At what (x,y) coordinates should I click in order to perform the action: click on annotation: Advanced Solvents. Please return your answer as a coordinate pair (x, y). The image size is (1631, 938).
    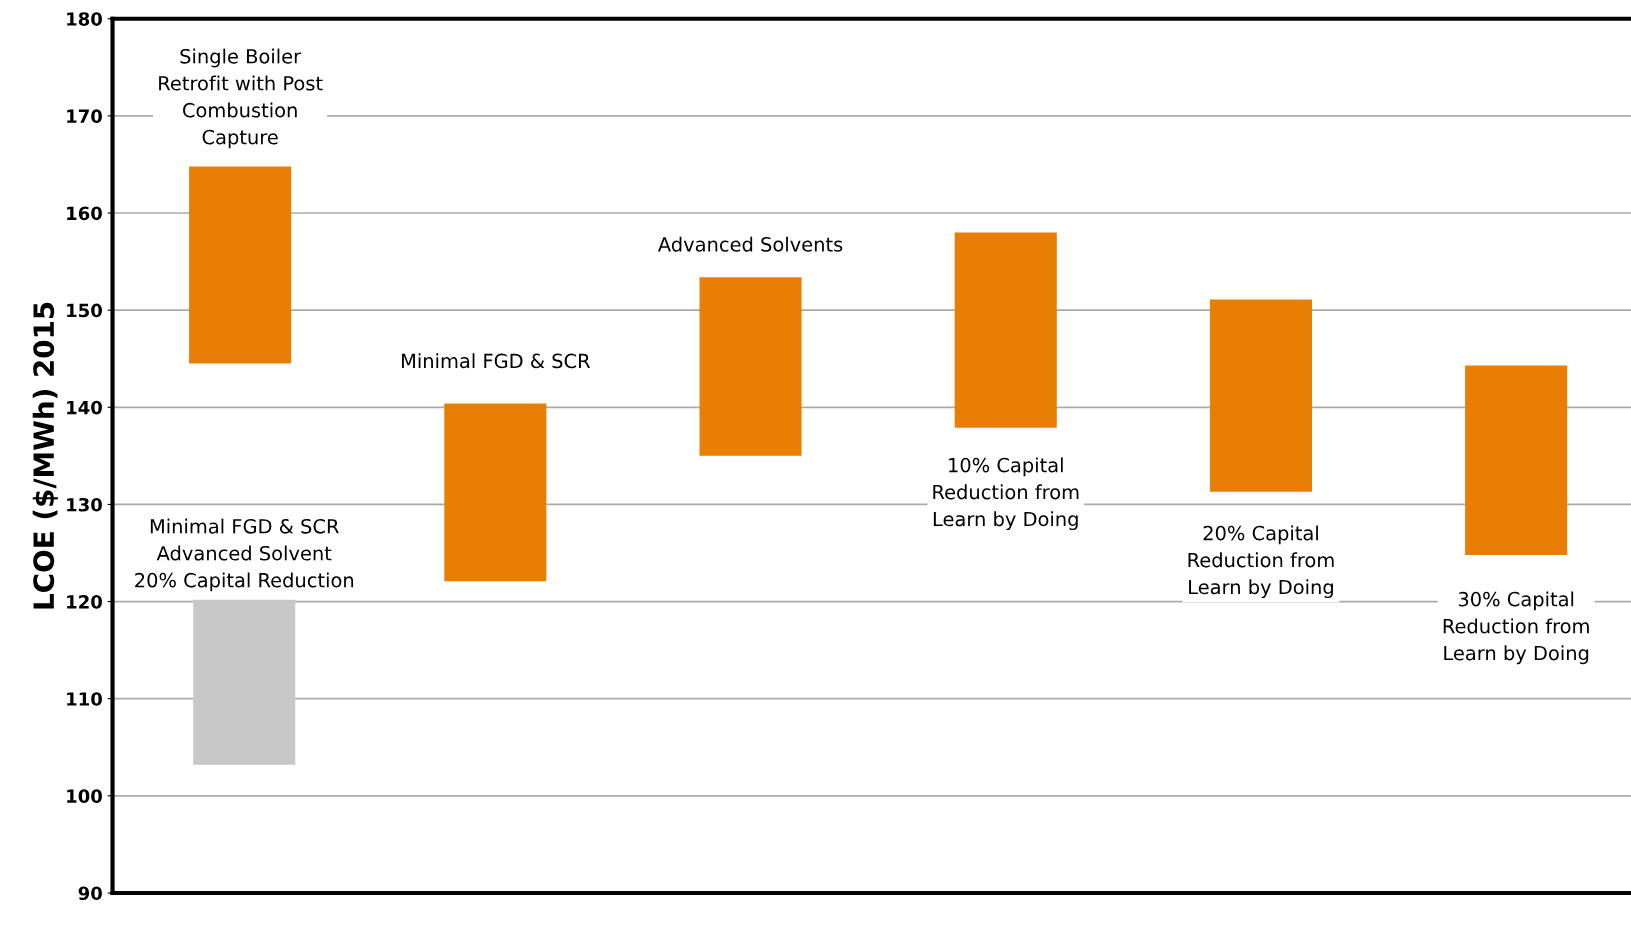
    Looking at the image, I should click on (750, 244).